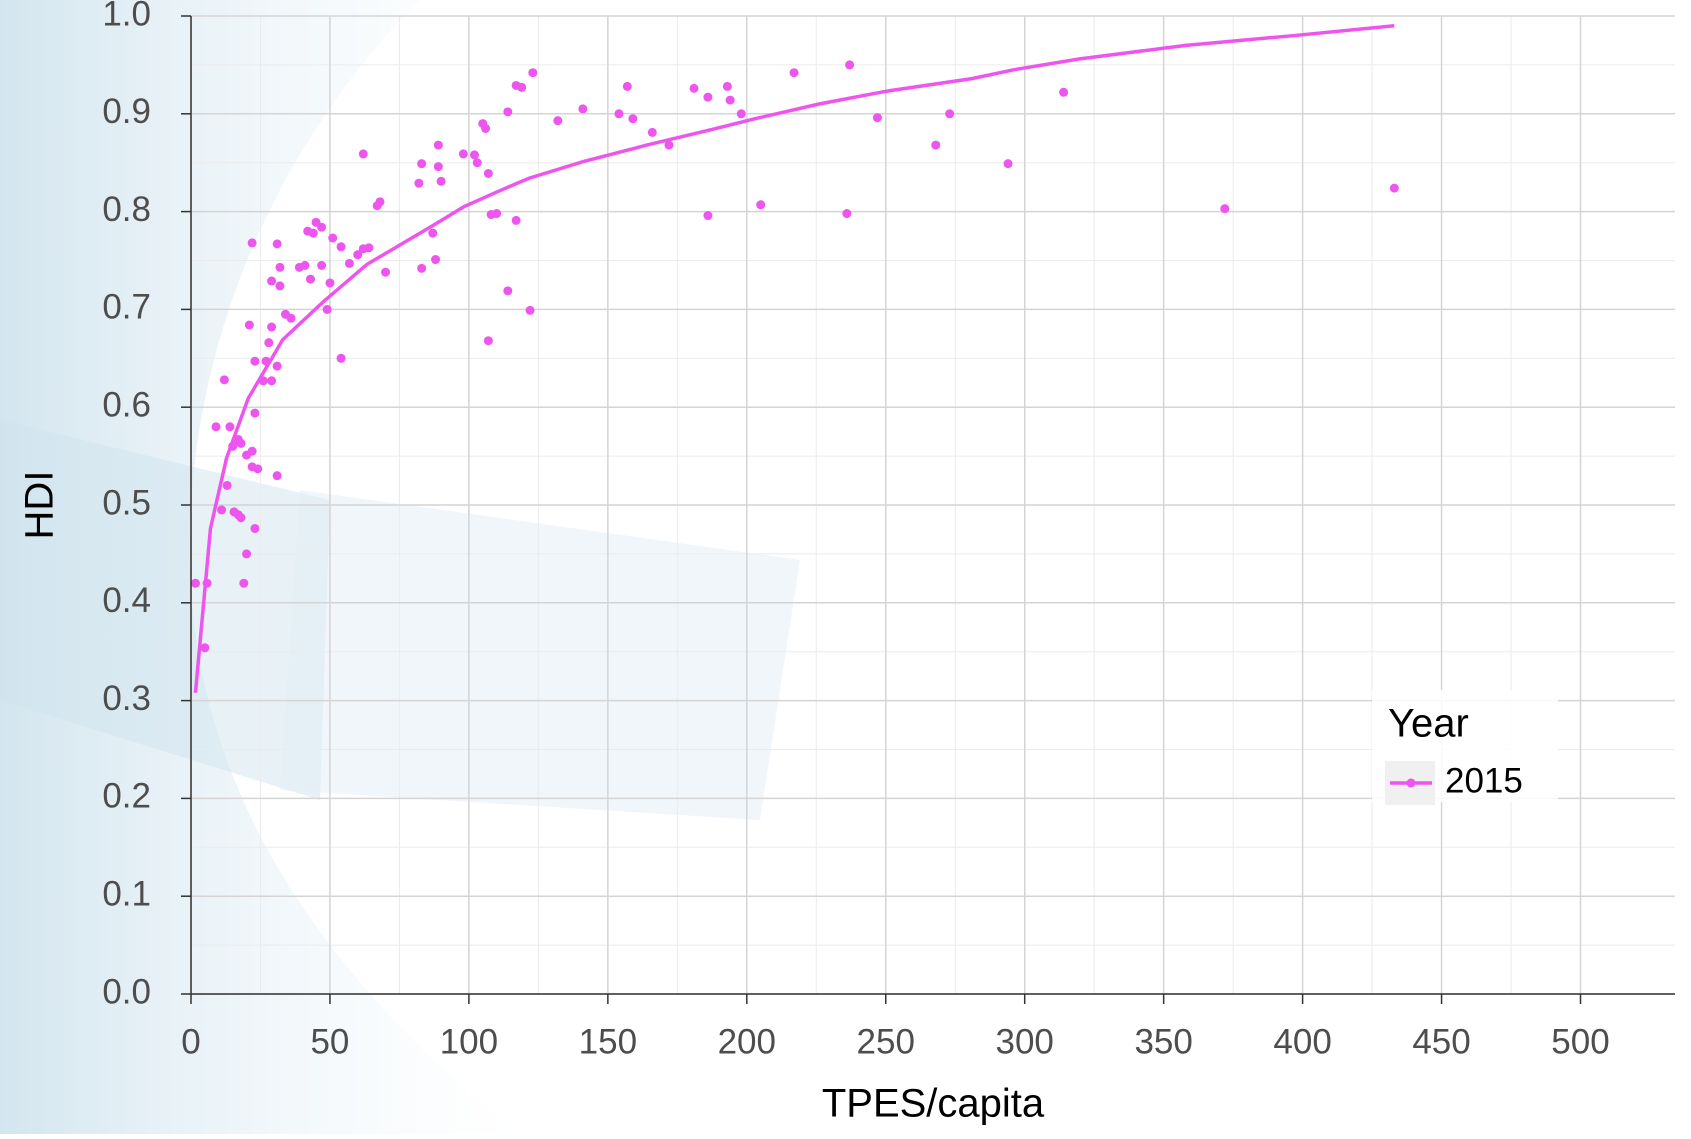 The image size is (1691, 1139). I want to click on x-axis-label: TPES/capita, so click(933, 1104).